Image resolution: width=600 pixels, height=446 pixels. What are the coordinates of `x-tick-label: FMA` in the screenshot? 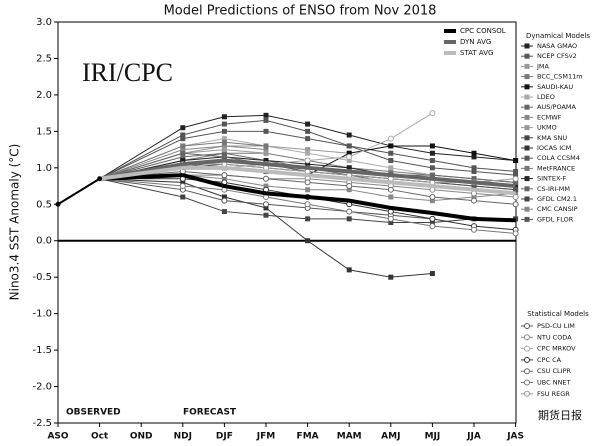 It's located at (308, 437).